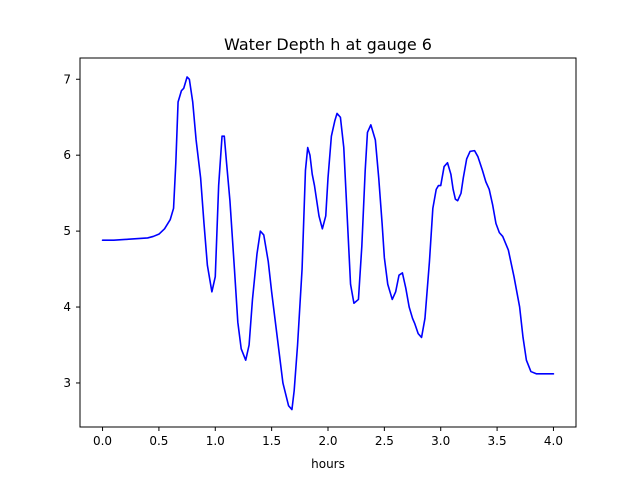  I want to click on x-tick-label: 3.5, so click(497, 441).